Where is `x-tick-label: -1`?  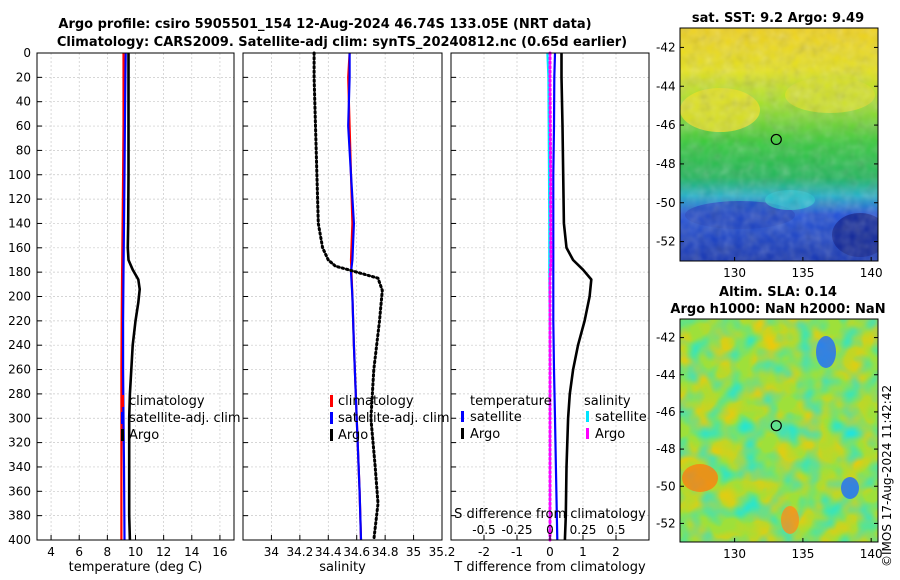
x-tick-label: -1 is located at coordinates (517, 552).